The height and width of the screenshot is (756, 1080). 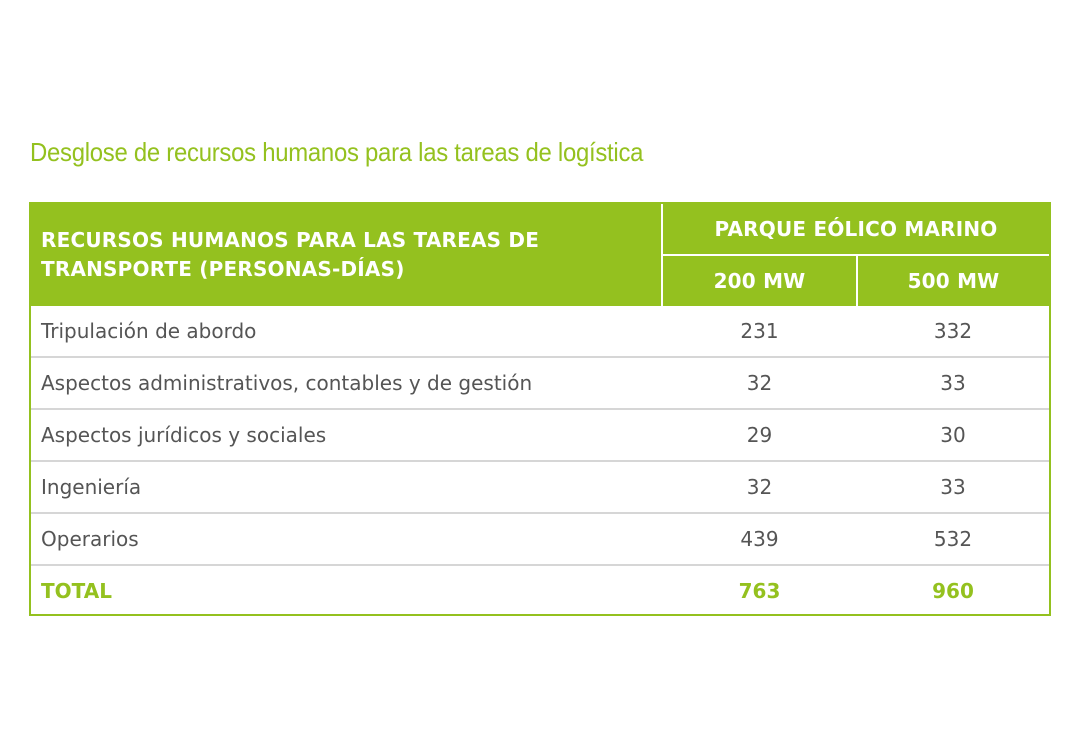 I want to click on value-200mw: 439, so click(x=759, y=539).